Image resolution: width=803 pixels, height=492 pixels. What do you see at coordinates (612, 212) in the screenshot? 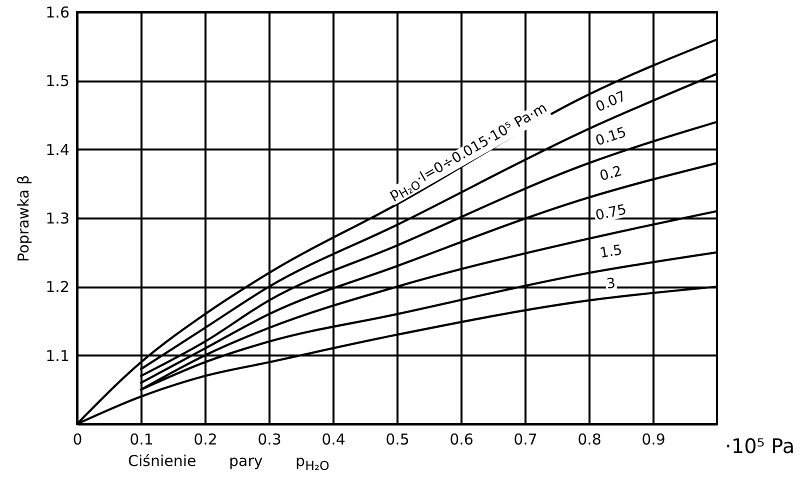
I see `text: 0.75` at bounding box center [612, 212].